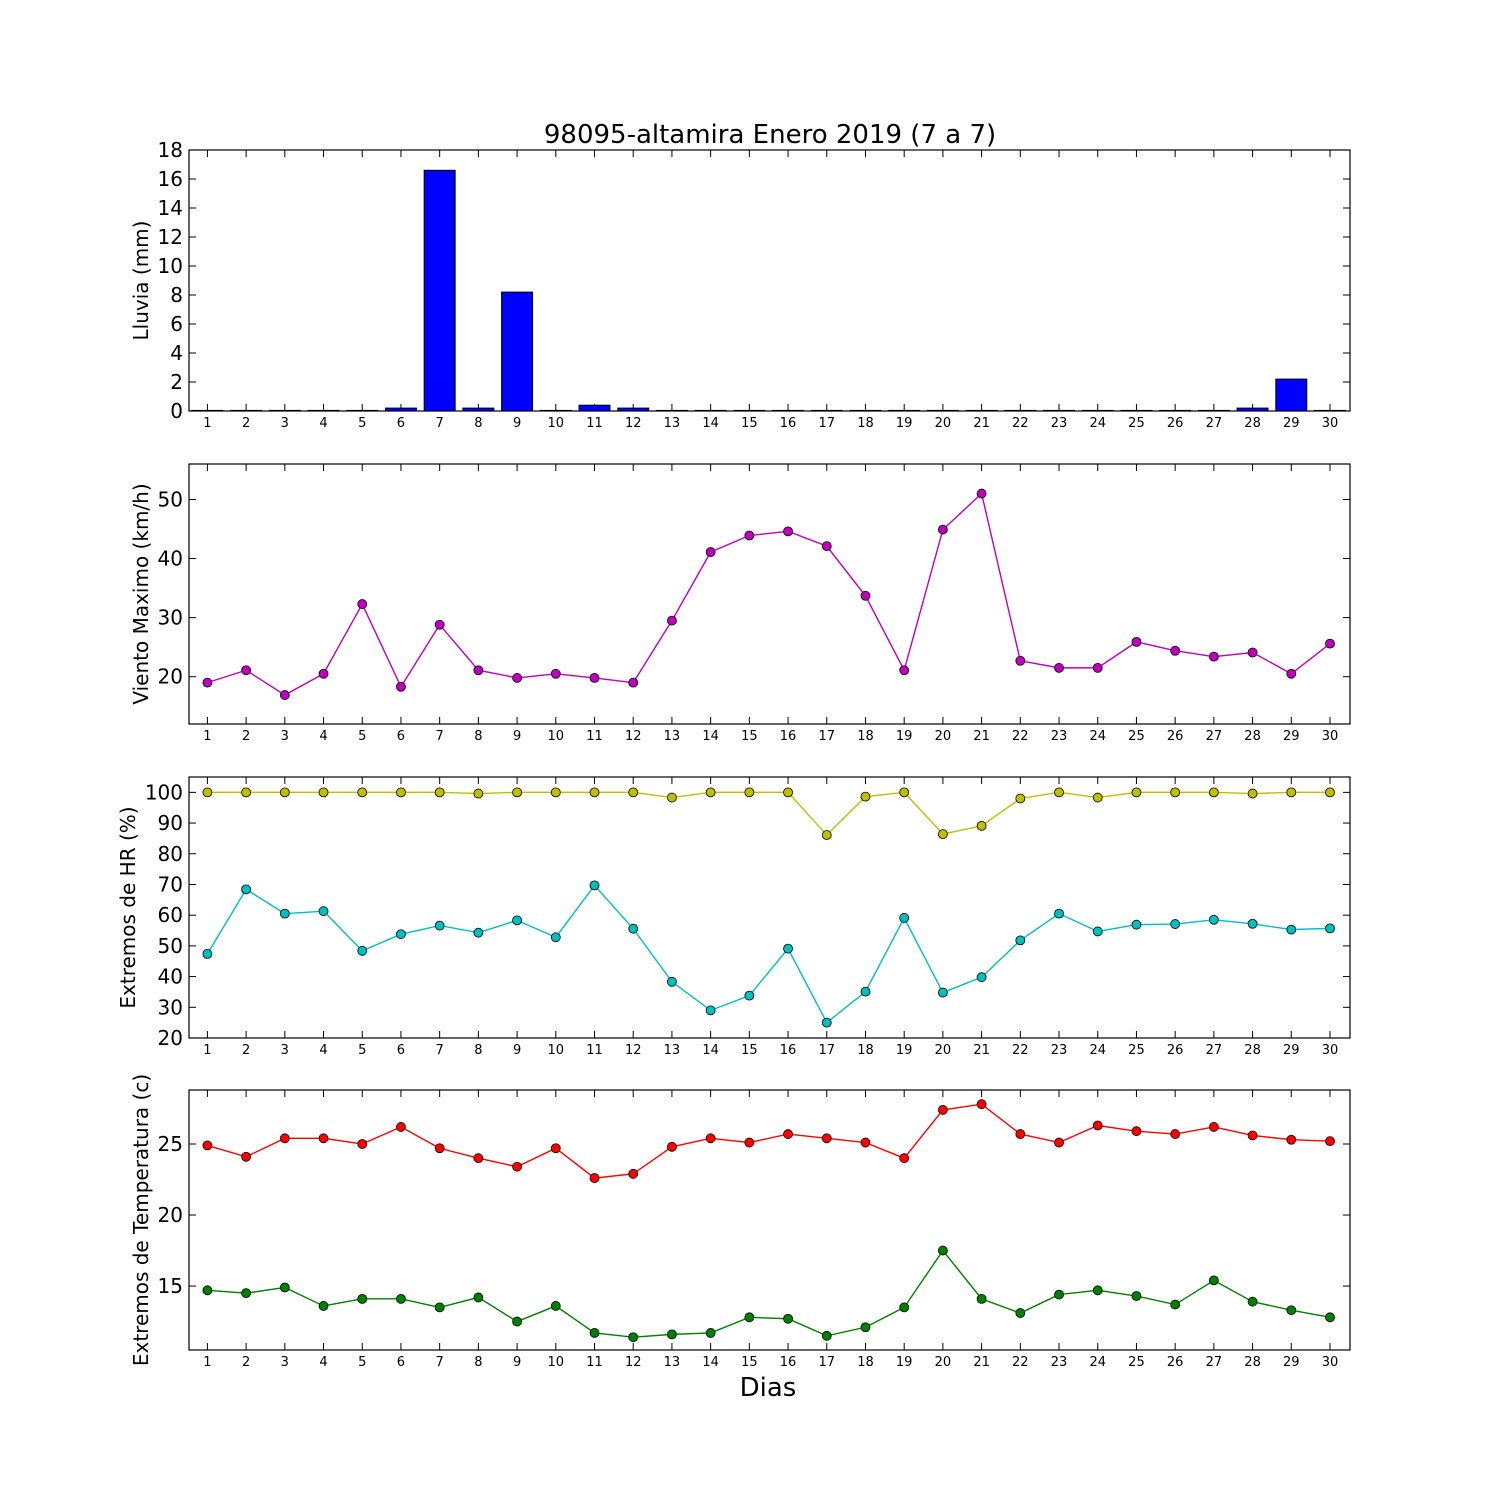  Describe the element at coordinates (1059, 1362) in the screenshot. I see `x-tick-label: 23` at that location.